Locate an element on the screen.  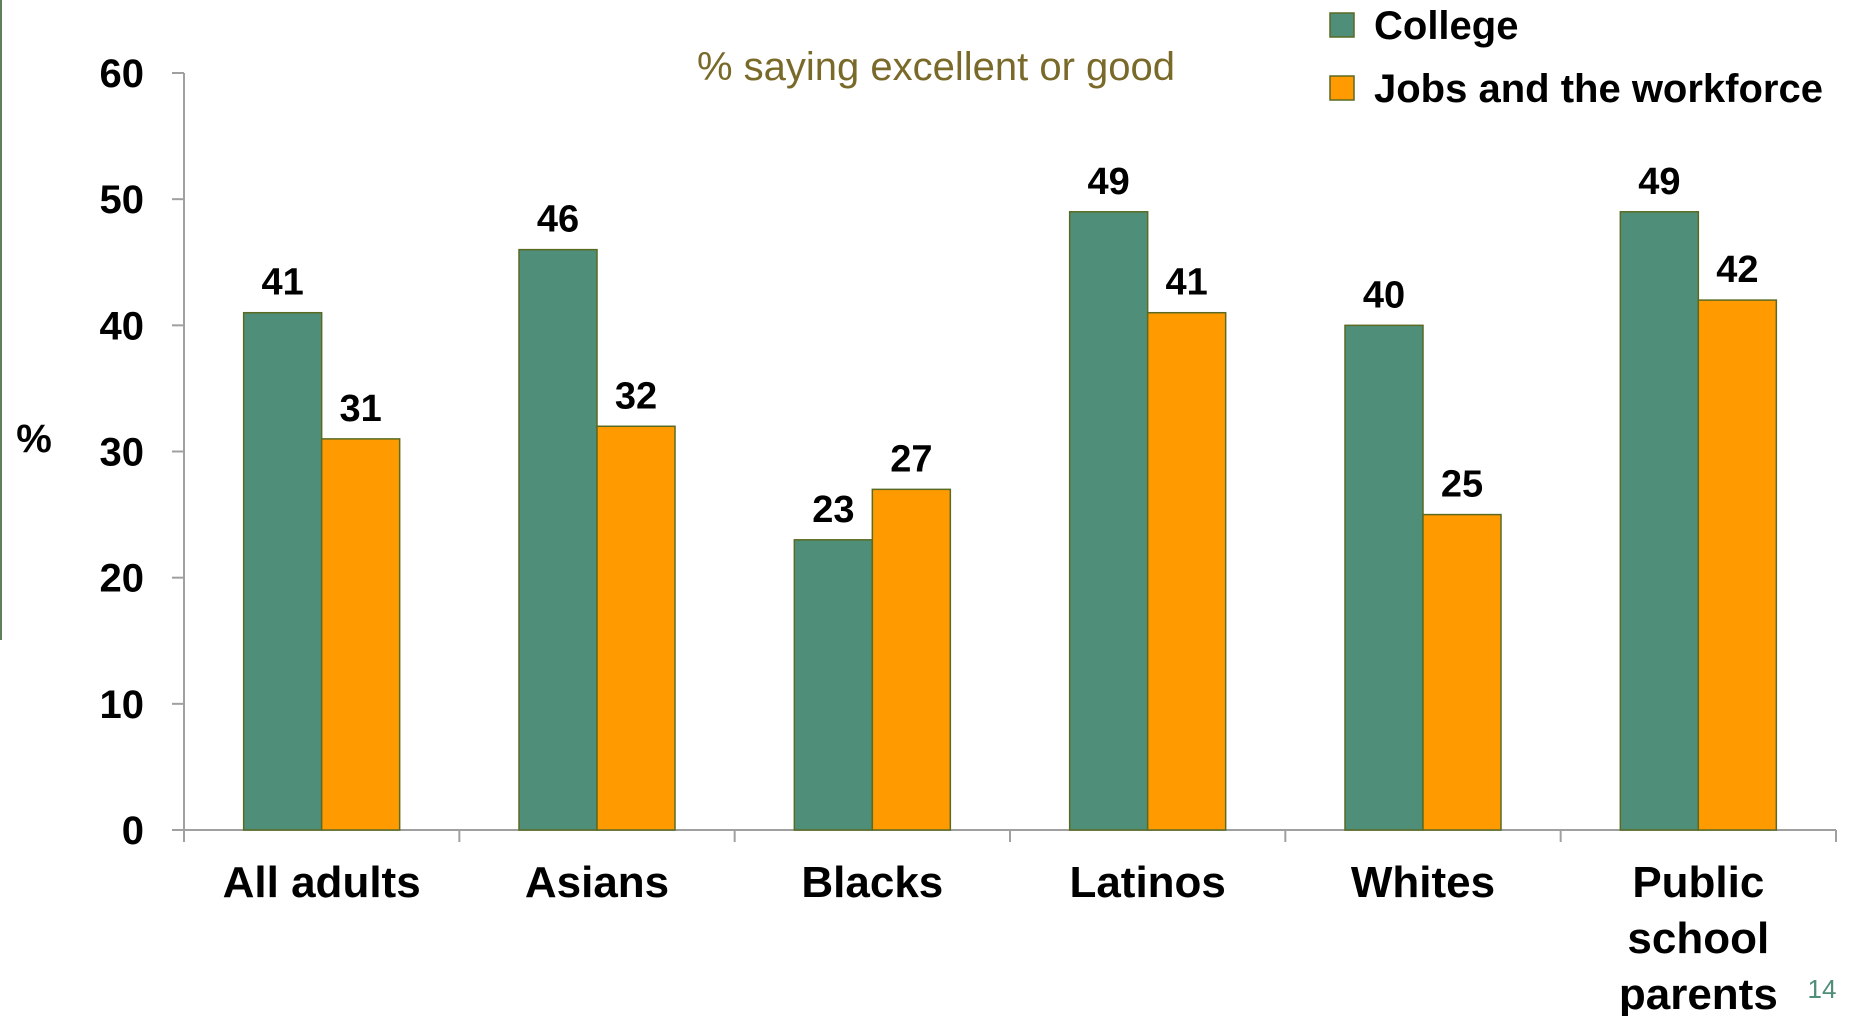
category-label: All adults is located at coordinates (322, 882).